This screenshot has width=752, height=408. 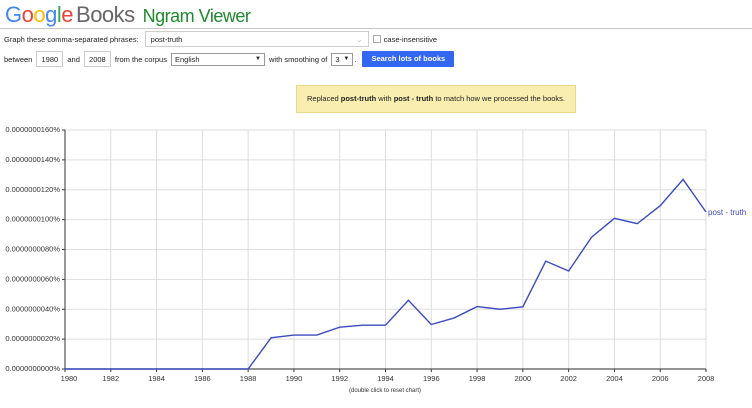 What do you see at coordinates (359, 39) in the screenshot?
I see `dropdown-caret-icon: ⌄` at bounding box center [359, 39].